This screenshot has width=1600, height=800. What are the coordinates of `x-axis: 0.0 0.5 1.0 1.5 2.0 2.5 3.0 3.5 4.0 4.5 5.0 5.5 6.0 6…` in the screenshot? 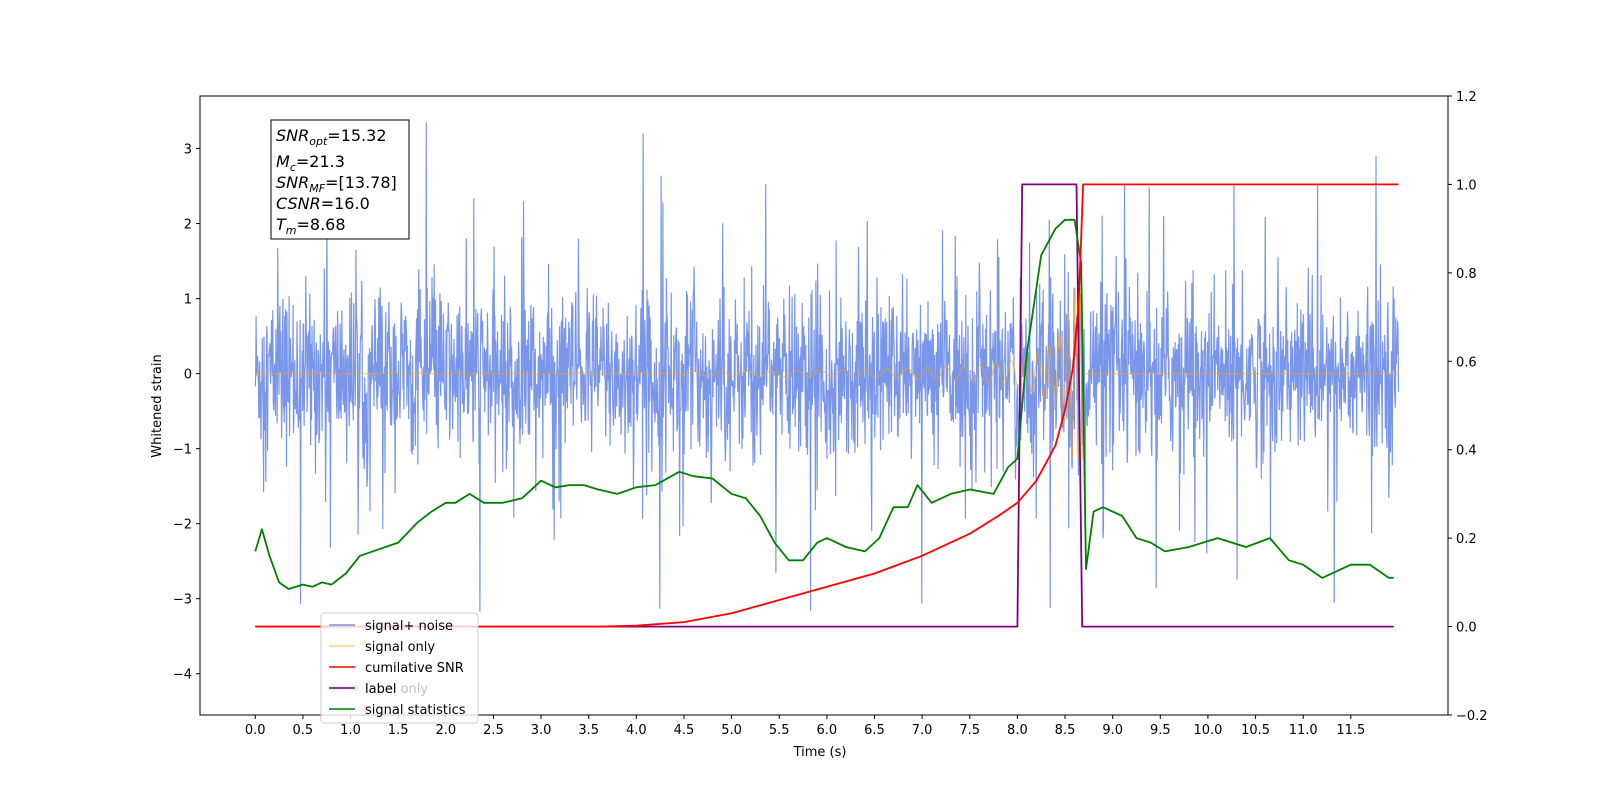 It's located at (805, 726).